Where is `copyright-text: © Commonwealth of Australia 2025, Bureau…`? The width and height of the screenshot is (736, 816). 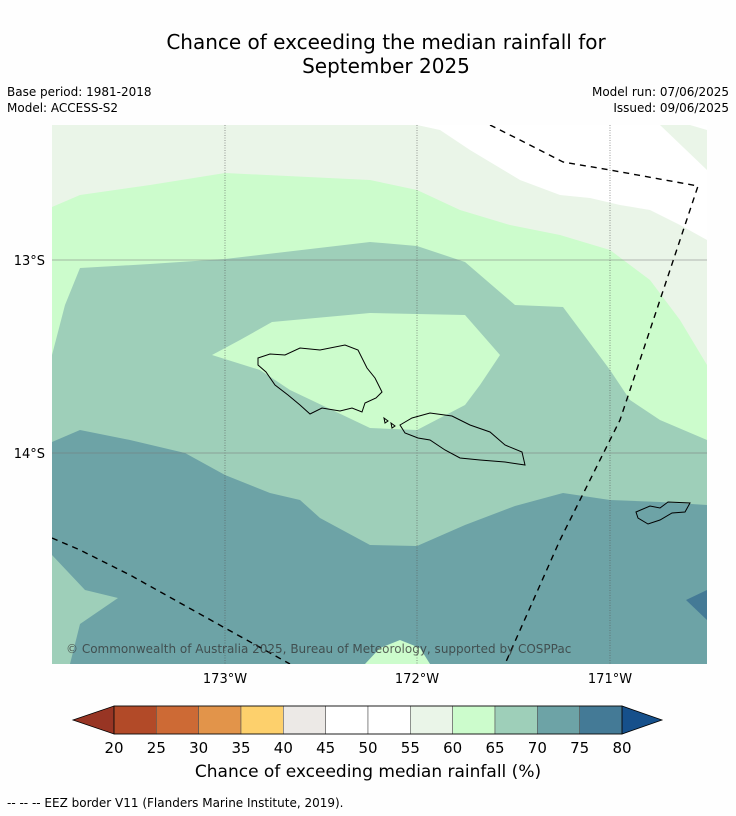 copyright-text: © Commonwealth of Australia 2025, Bureau… is located at coordinates (318, 649).